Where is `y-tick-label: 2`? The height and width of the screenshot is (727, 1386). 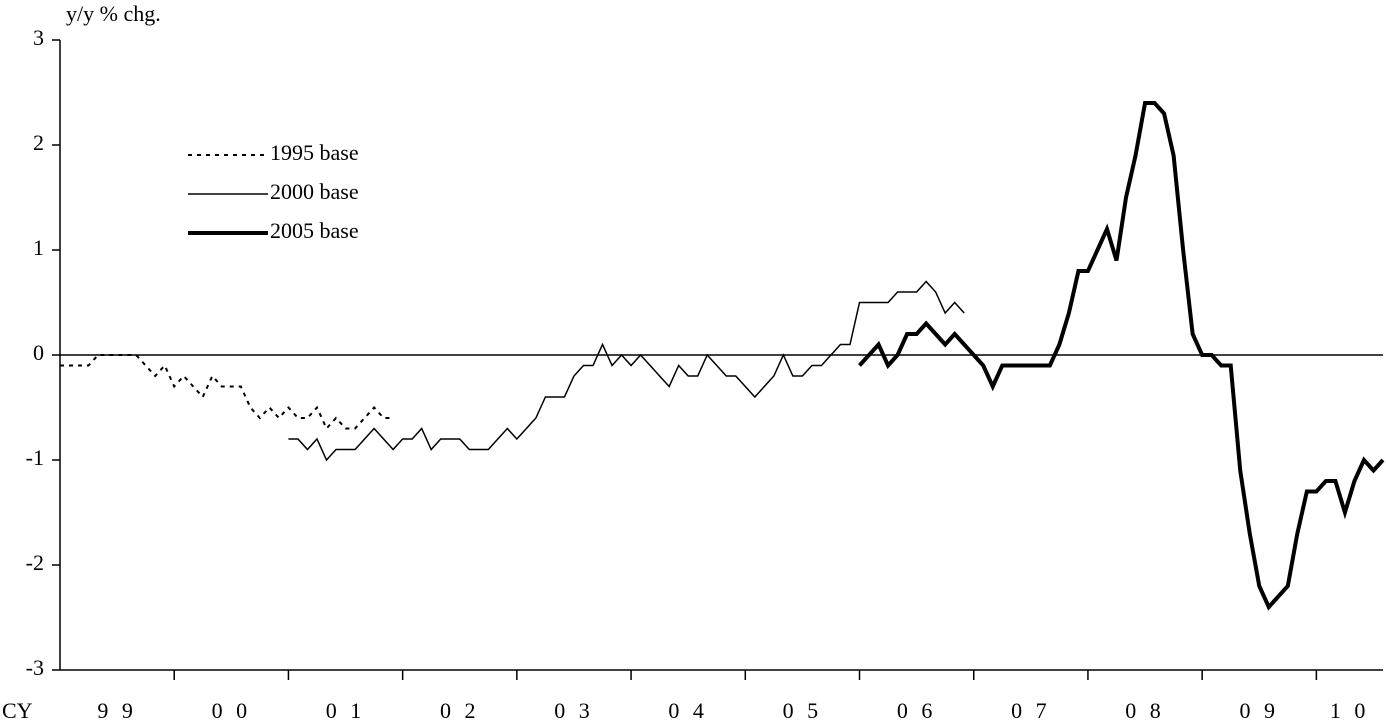 y-tick-label: 2 is located at coordinates (38, 142).